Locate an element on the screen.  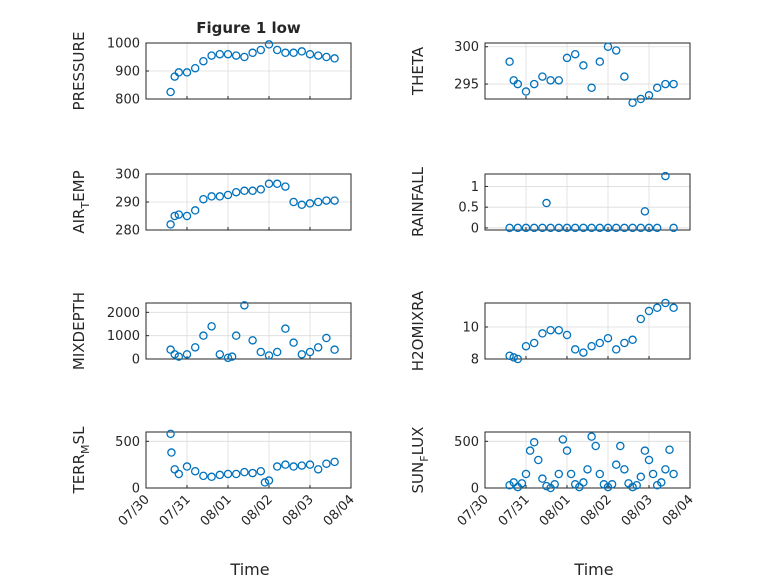
y-tick-label: 500 is located at coordinates (466, 442).